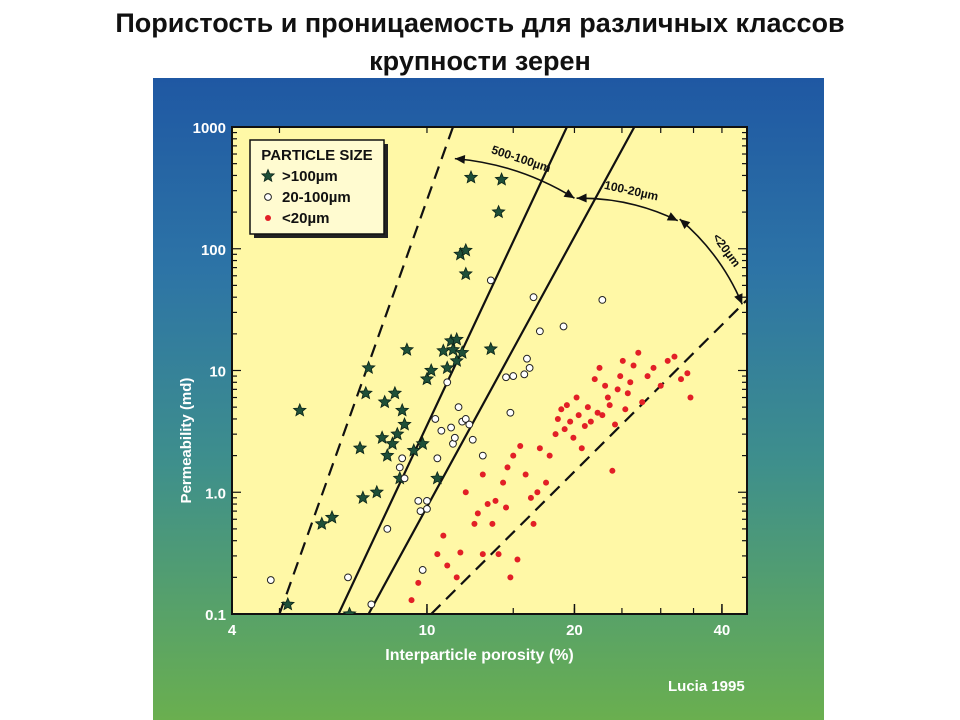 The width and height of the screenshot is (960, 720). I want to click on x-tick-label: 10, so click(427, 630).